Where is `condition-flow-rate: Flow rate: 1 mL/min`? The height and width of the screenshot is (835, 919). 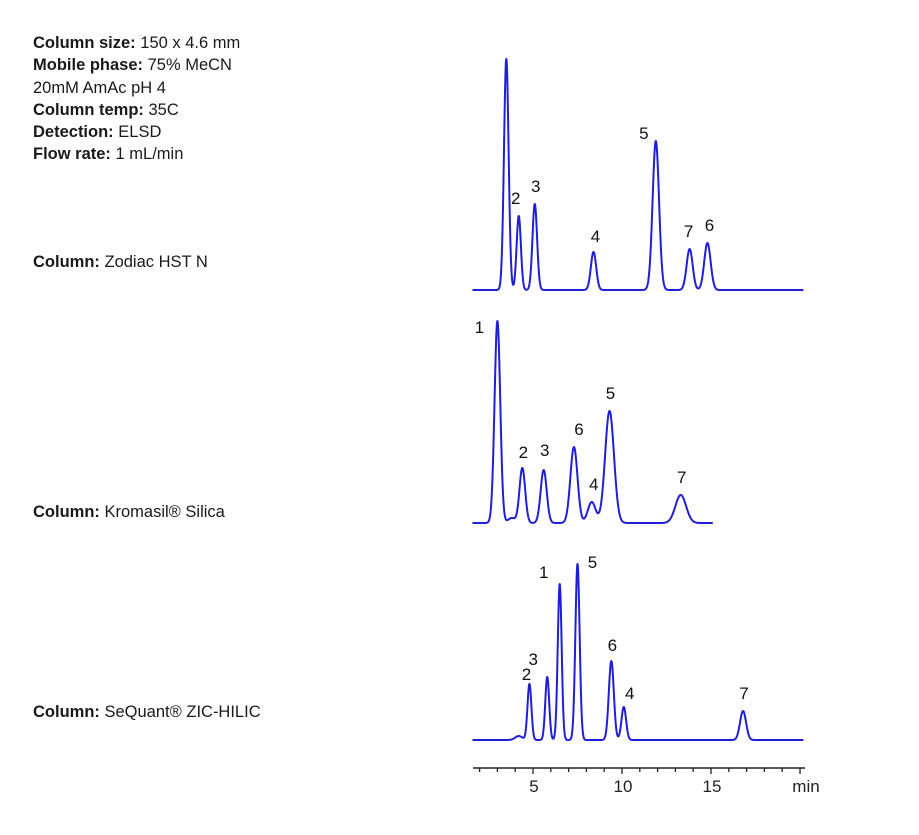 condition-flow-rate: Flow rate: 1 mL/min is located at coordinates (108, 154).